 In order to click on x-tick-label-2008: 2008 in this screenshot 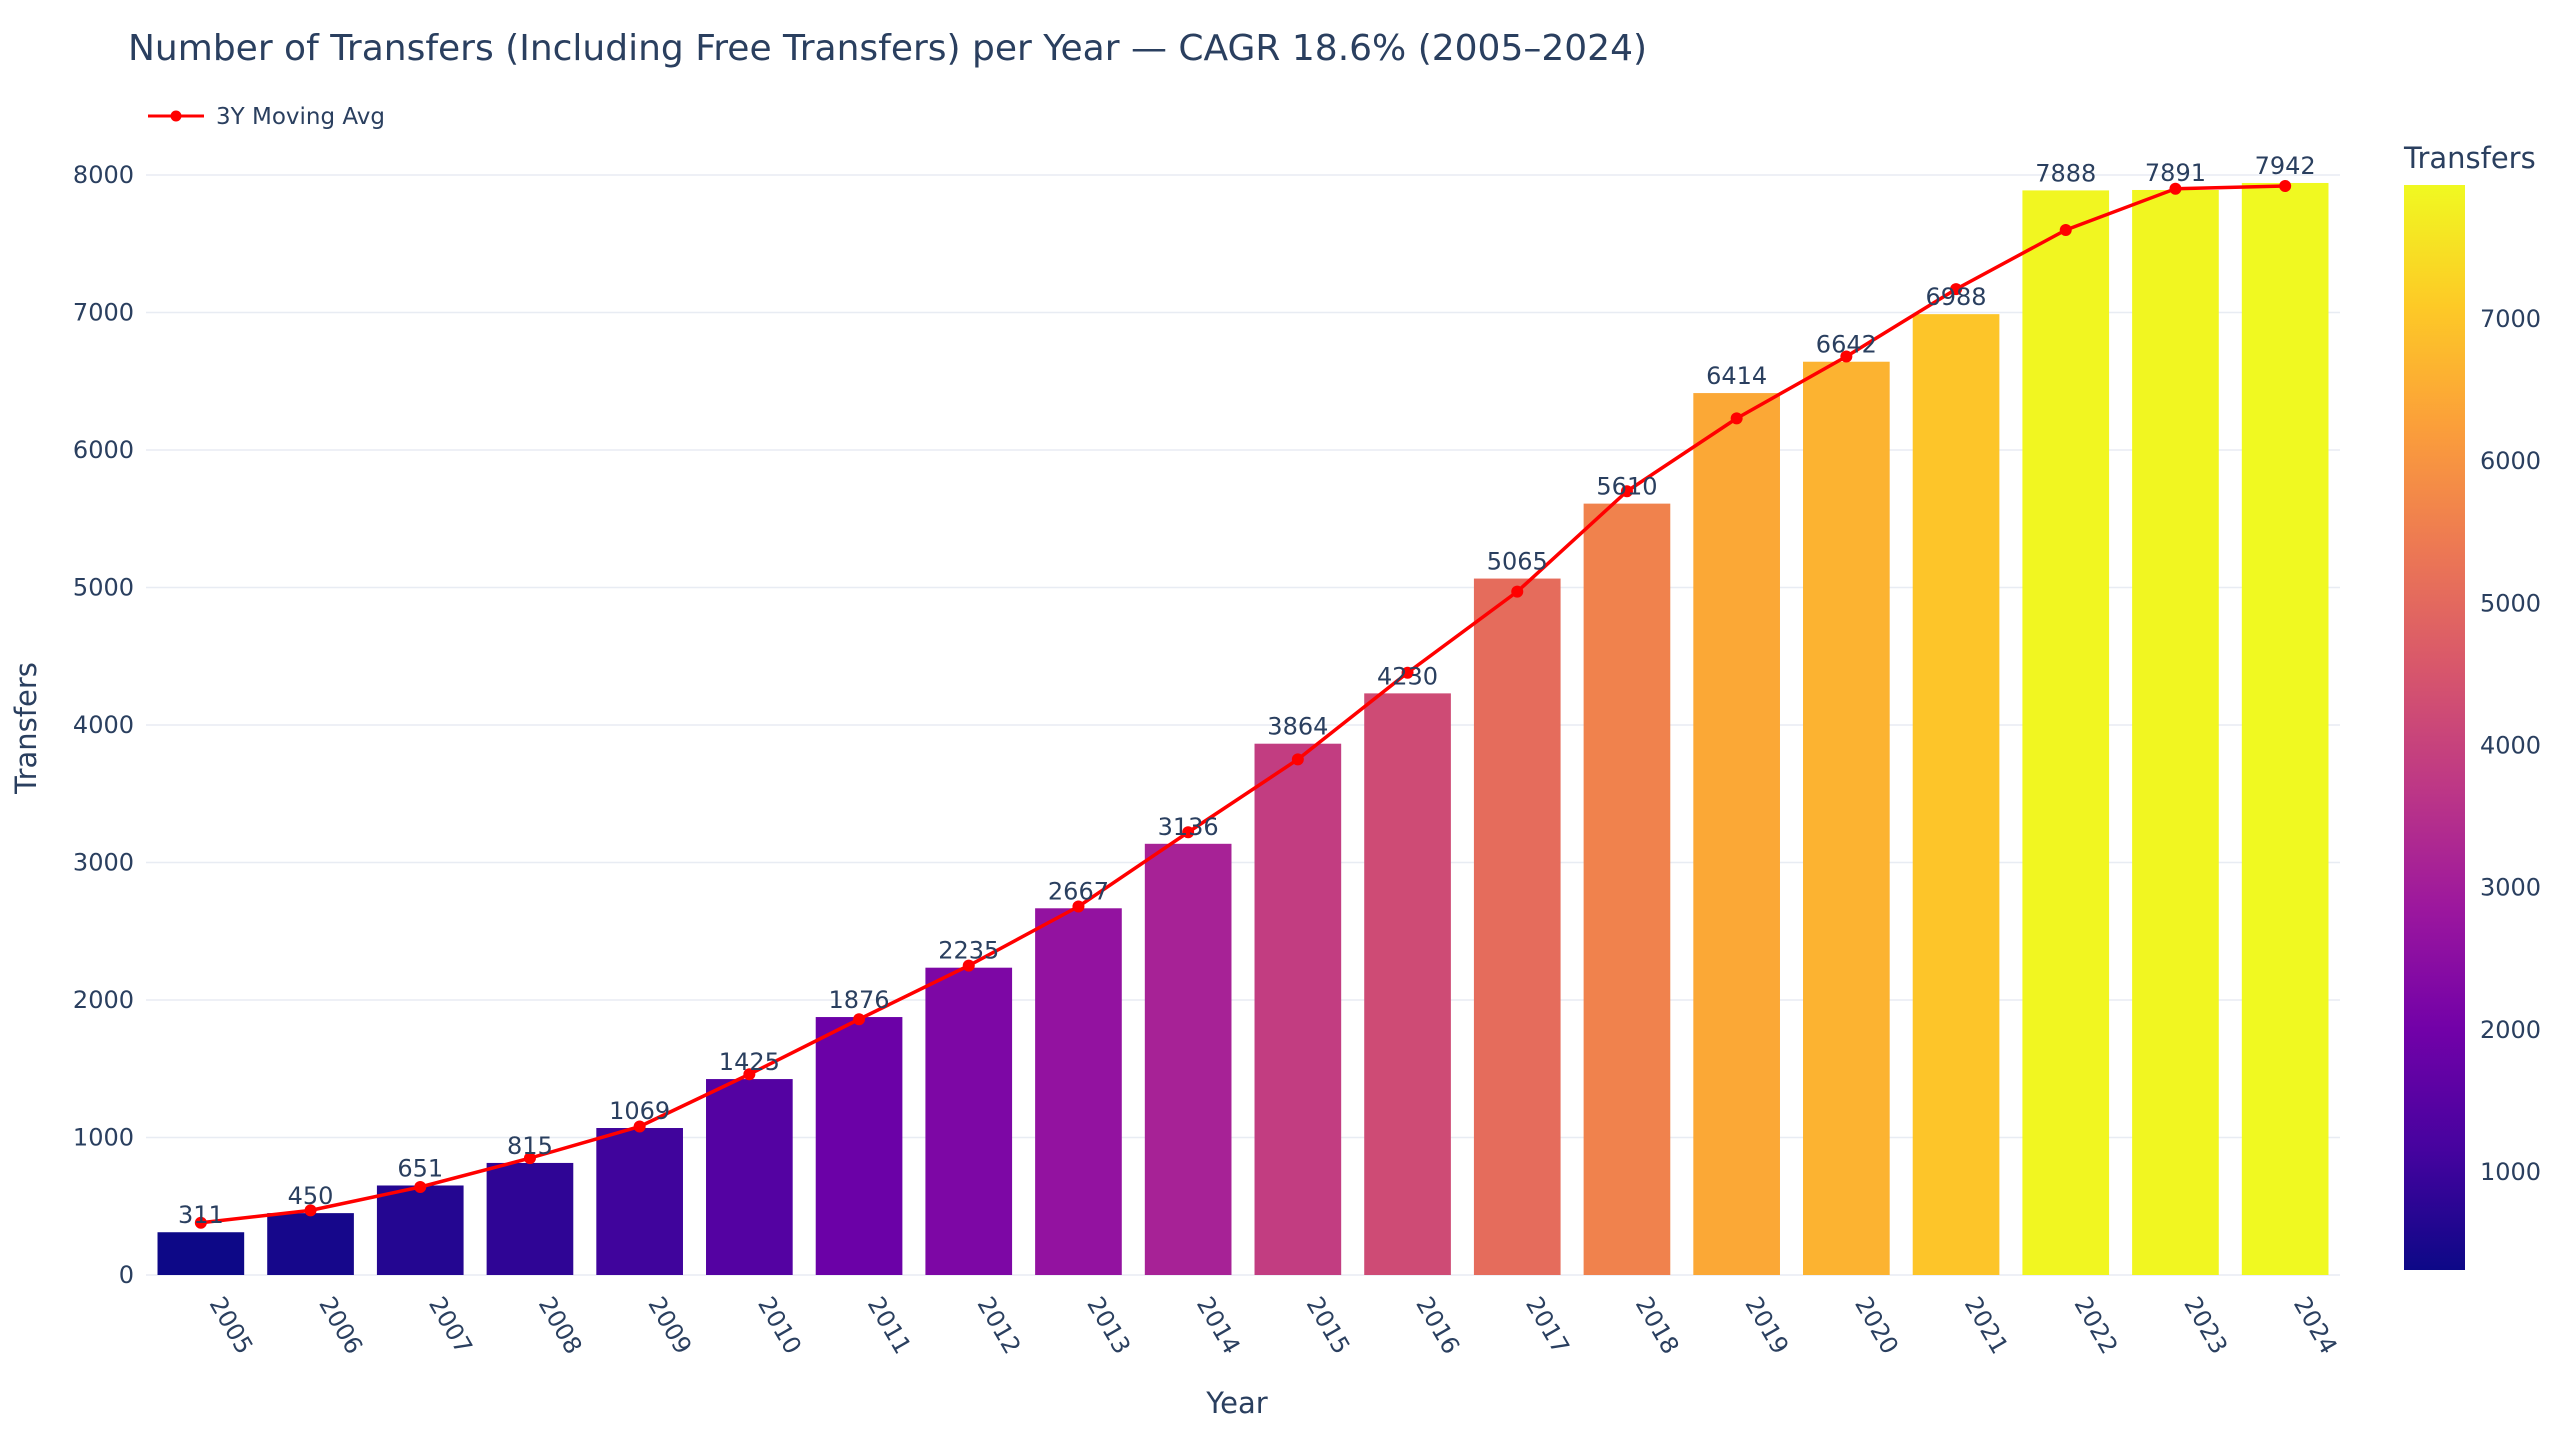, I will do `click(560, 1325)`.